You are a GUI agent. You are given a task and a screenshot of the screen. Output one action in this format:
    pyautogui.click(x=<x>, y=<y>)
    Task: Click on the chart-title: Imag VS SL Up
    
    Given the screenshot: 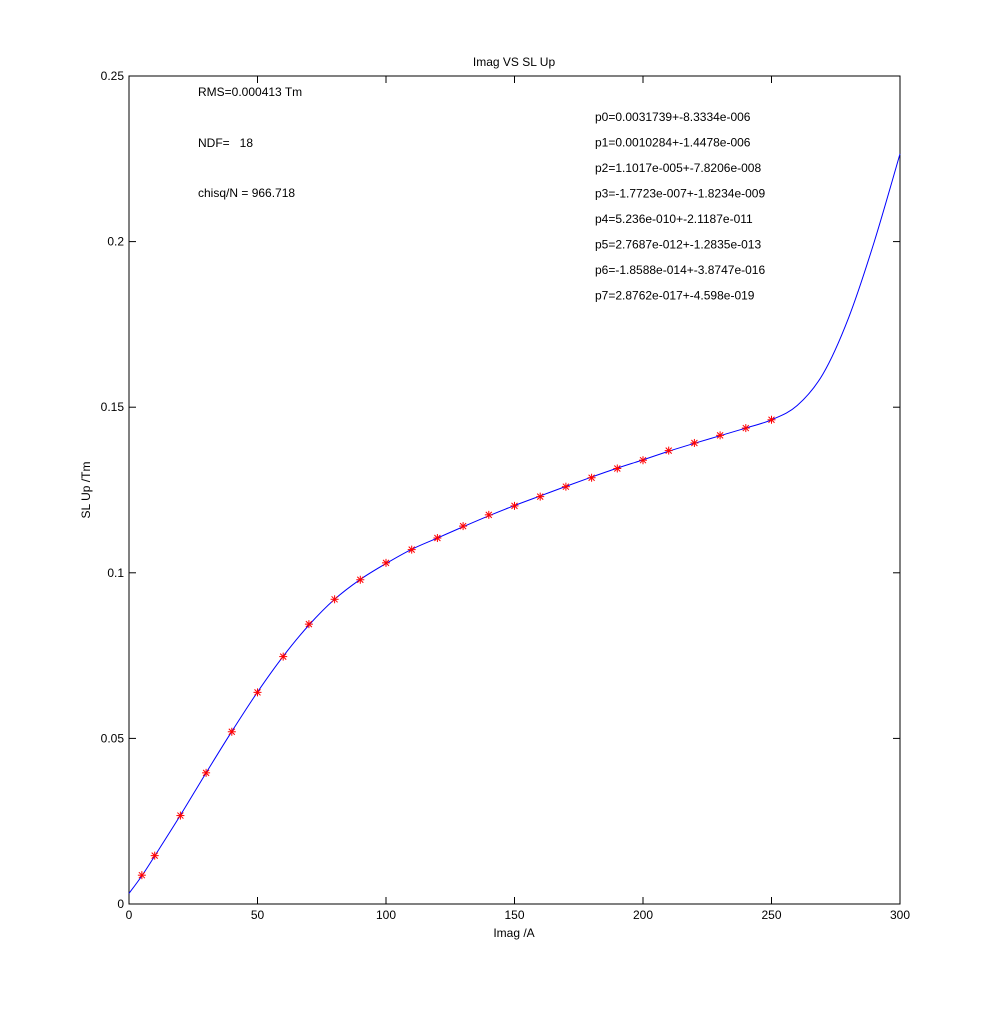 What is the action you would take?
    pyautogui.click(x=514, y=62)
    